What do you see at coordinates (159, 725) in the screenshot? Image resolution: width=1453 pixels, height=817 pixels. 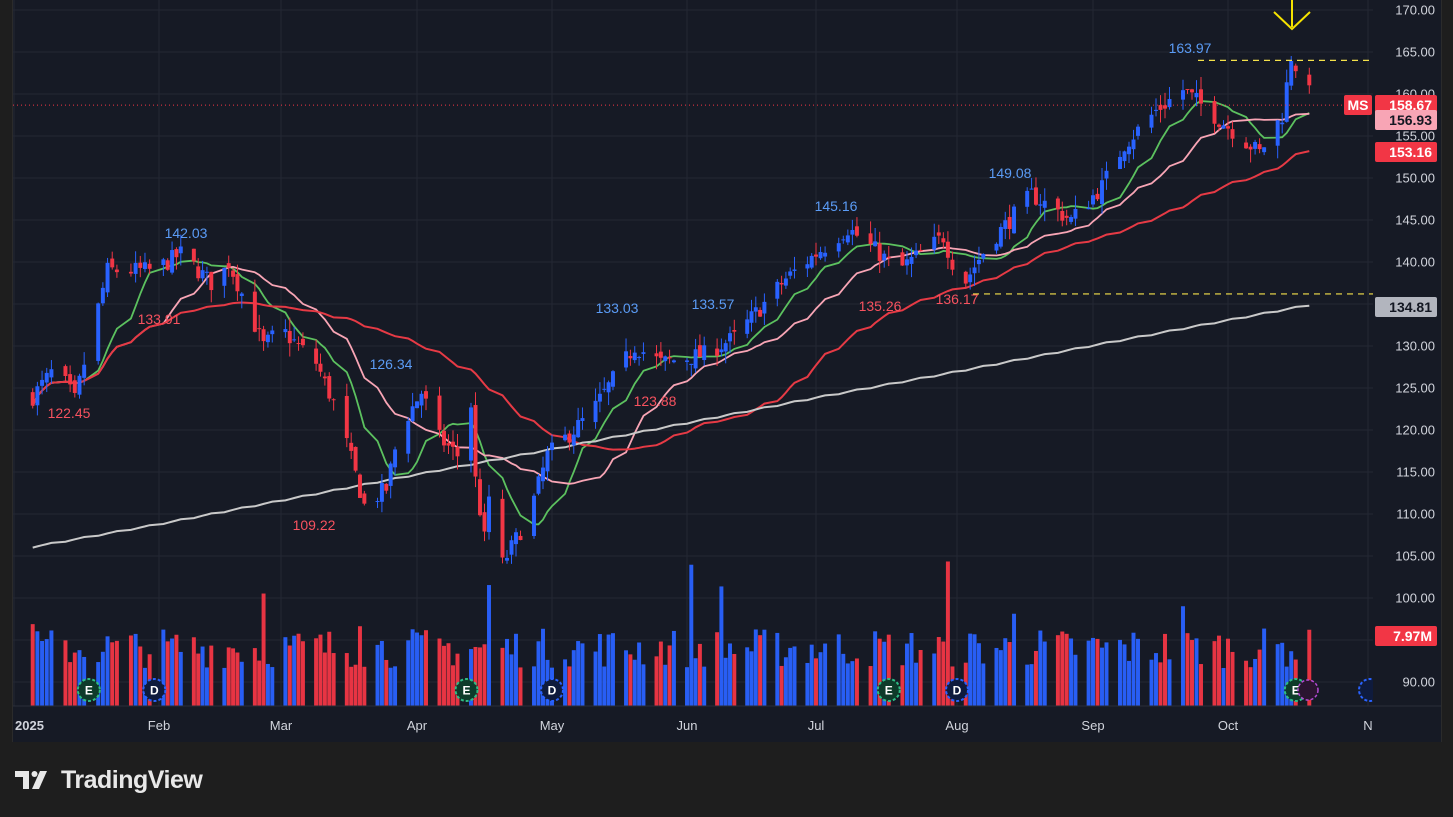 I see `time-tick-label: Feb` at bounding box center [159, 725].